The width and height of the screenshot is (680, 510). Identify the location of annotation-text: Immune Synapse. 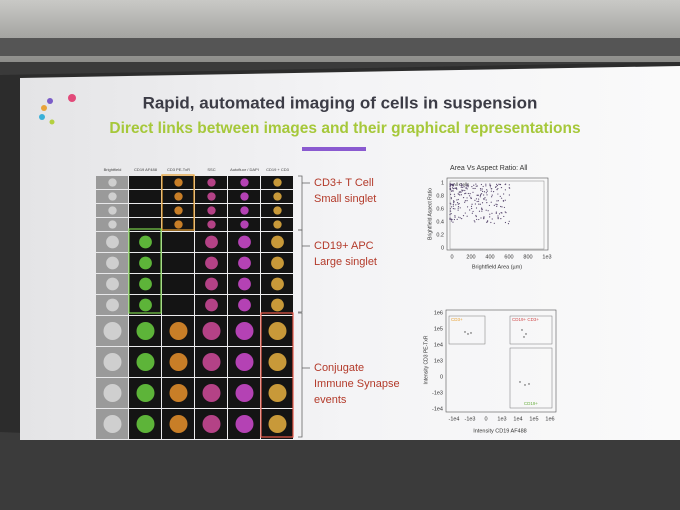
(357, 384).